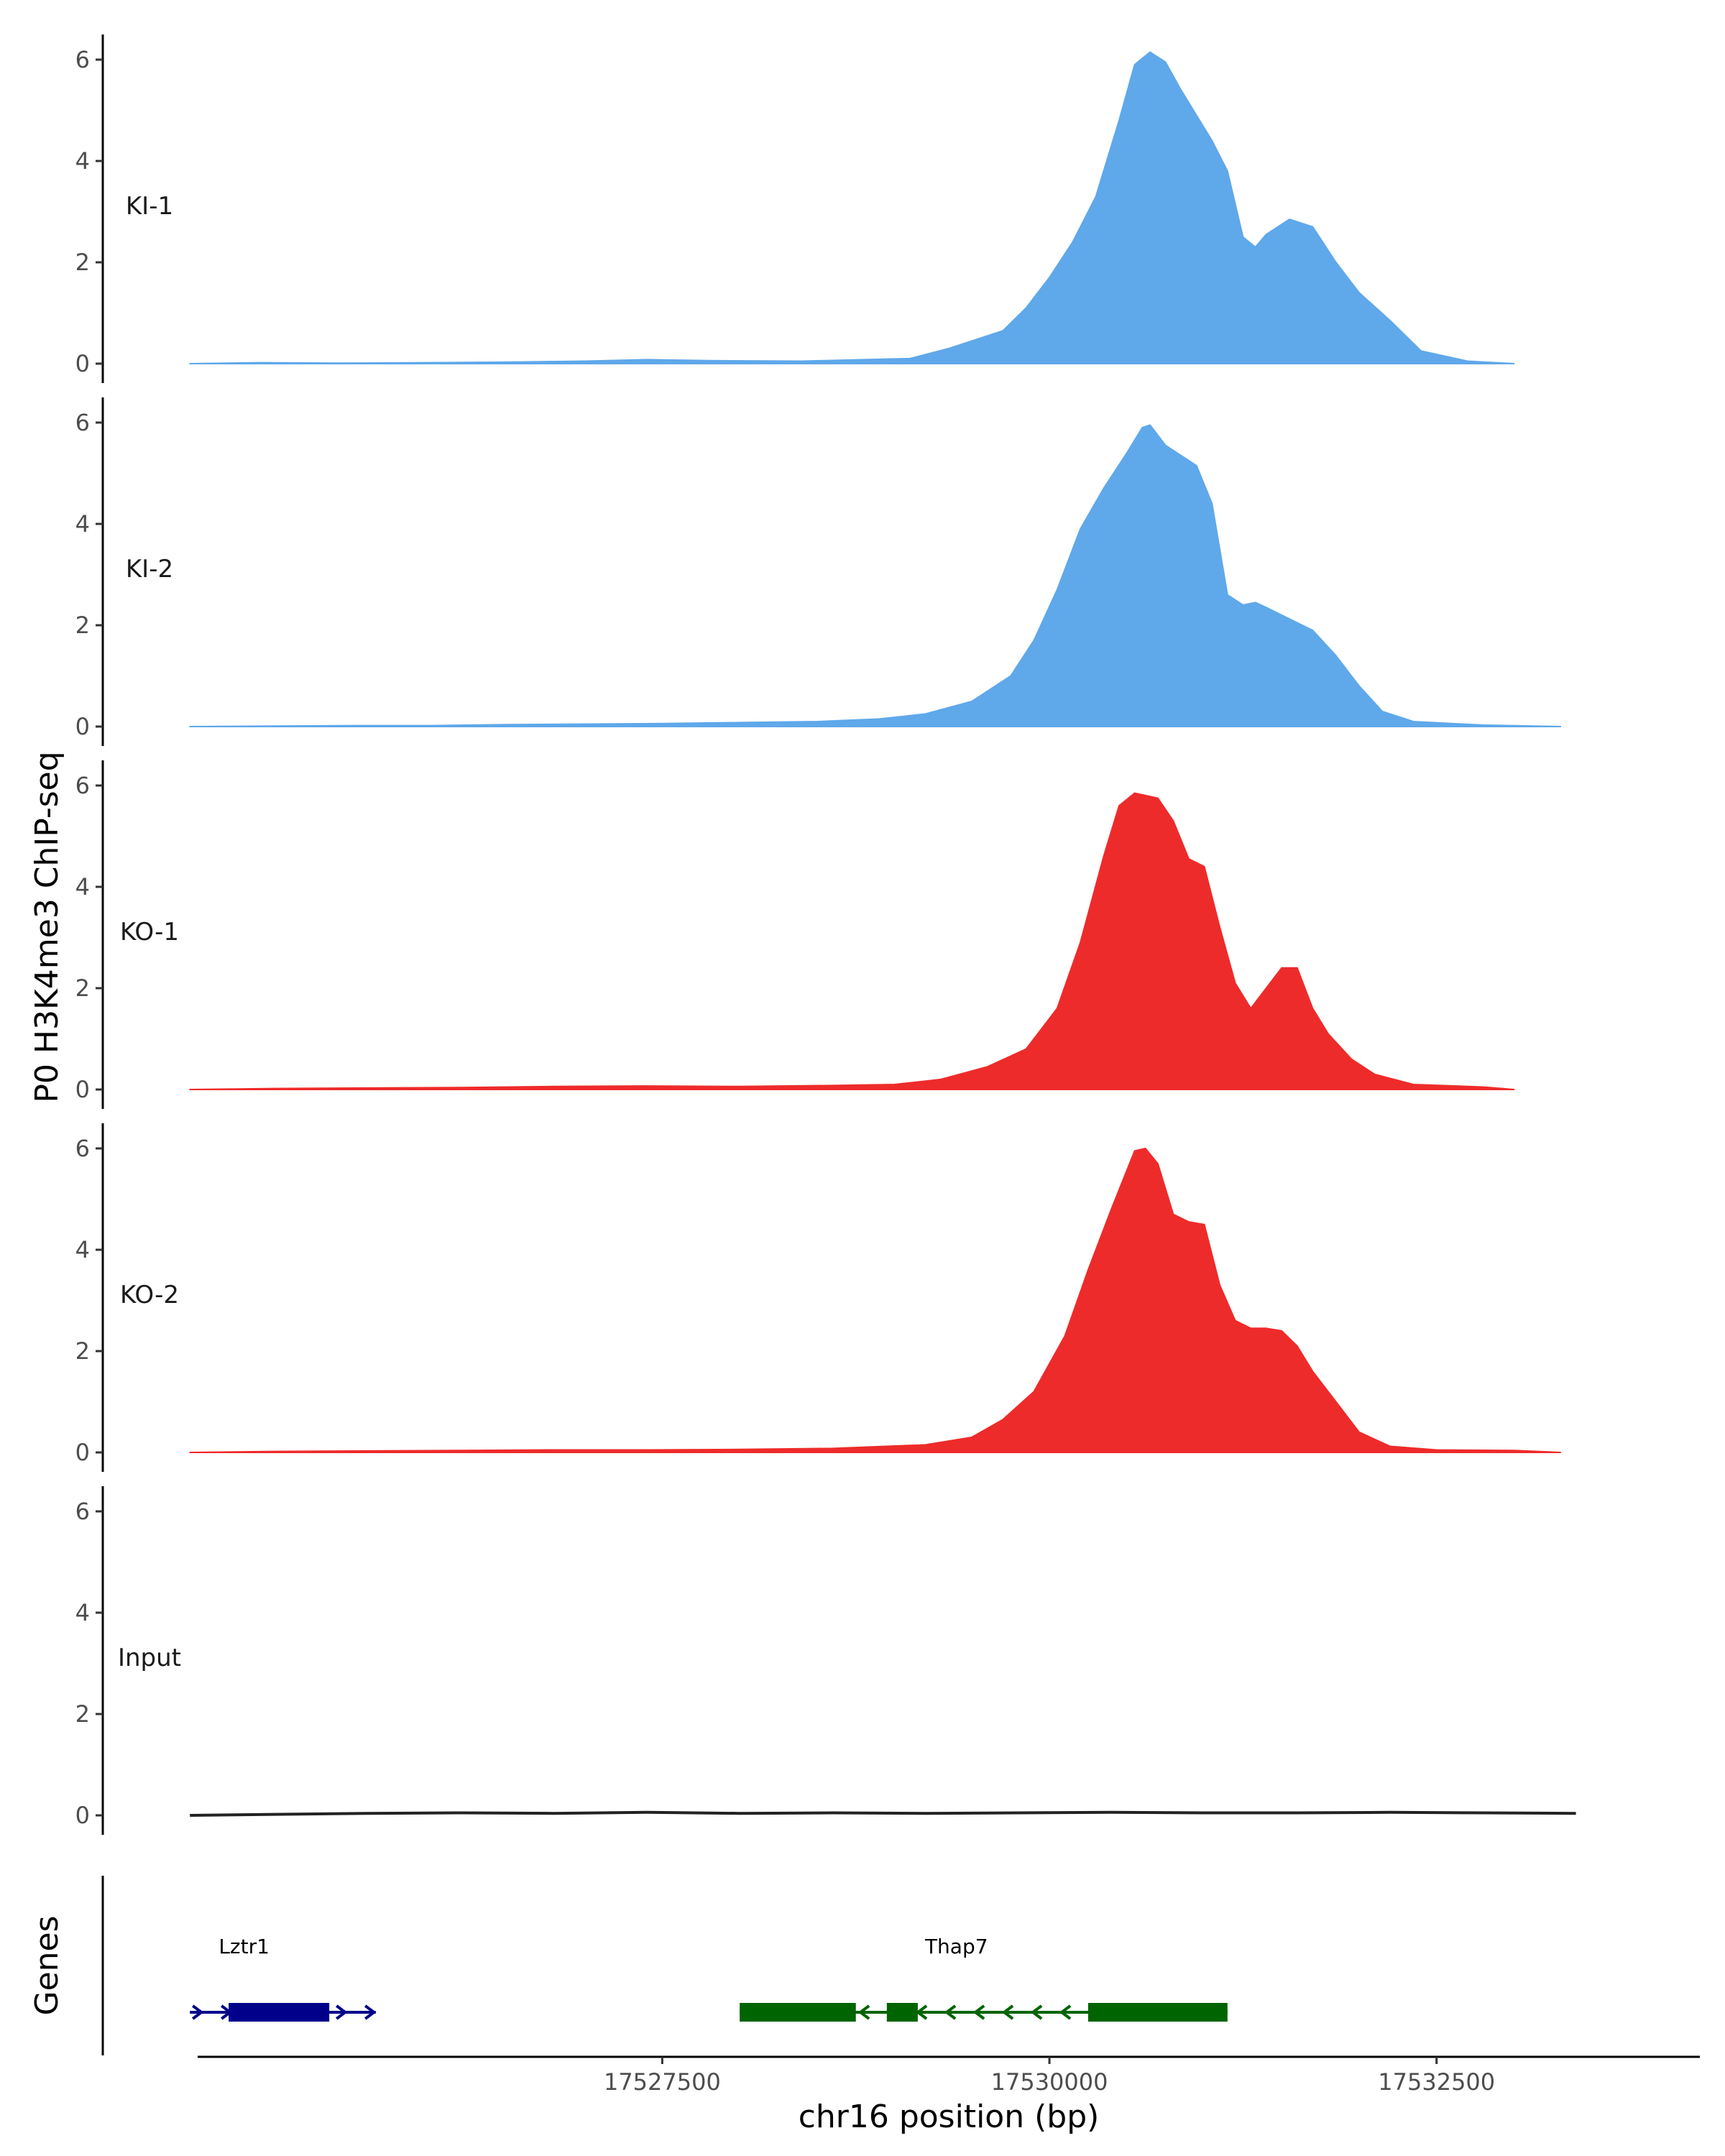  What do you see at coordinates (149, 1295) in the screenshot?
I see `track-label: KO-2` at bounding box center [149, 1295].